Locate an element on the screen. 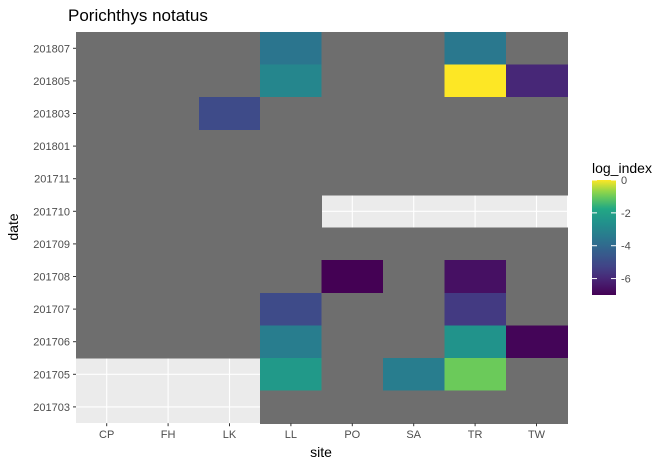 This screenshot has width=671, height=467. y-tick-label-201807: 201807 is located at coordinates (51, 49).